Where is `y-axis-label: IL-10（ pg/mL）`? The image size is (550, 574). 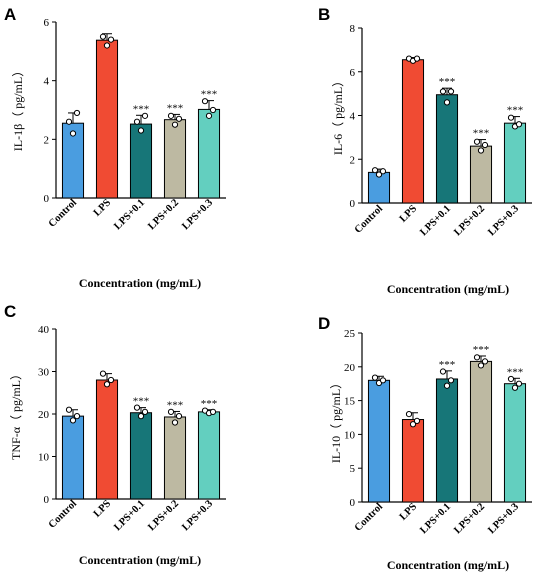 y-axis-label: IL-10（ pg/mL） is located at coordinates (336, 420).